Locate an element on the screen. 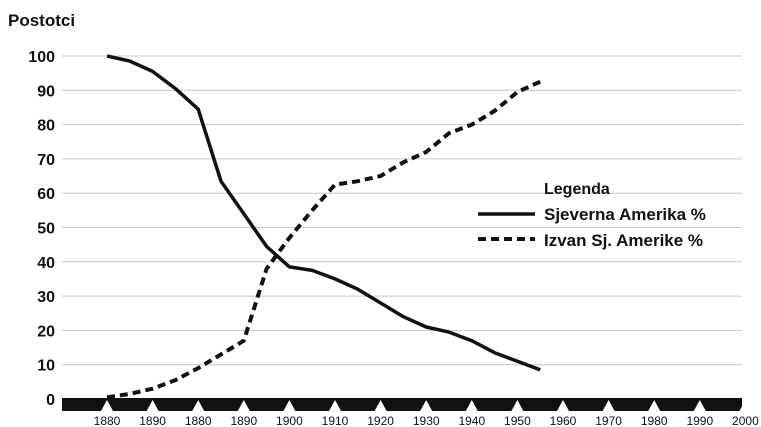  y-tick-labels: 0 10 20 30 40 50 60 70 80 90 100 is located at coordinates (41, 229).